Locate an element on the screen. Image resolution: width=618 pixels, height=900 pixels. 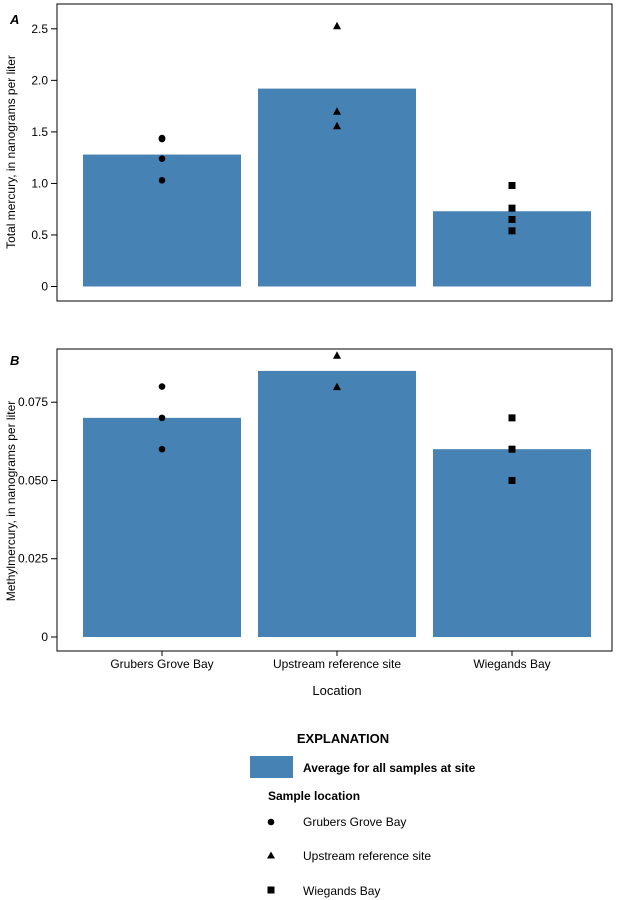
y-tick-label: 0.075 is located at coordinates (33, 402).